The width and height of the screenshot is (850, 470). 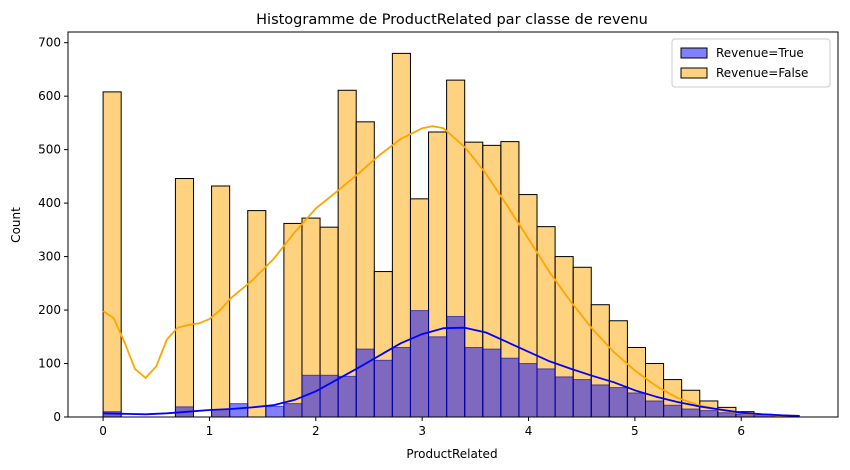 I want to click on y-axis-label: Count, so click(x=16, y=225).